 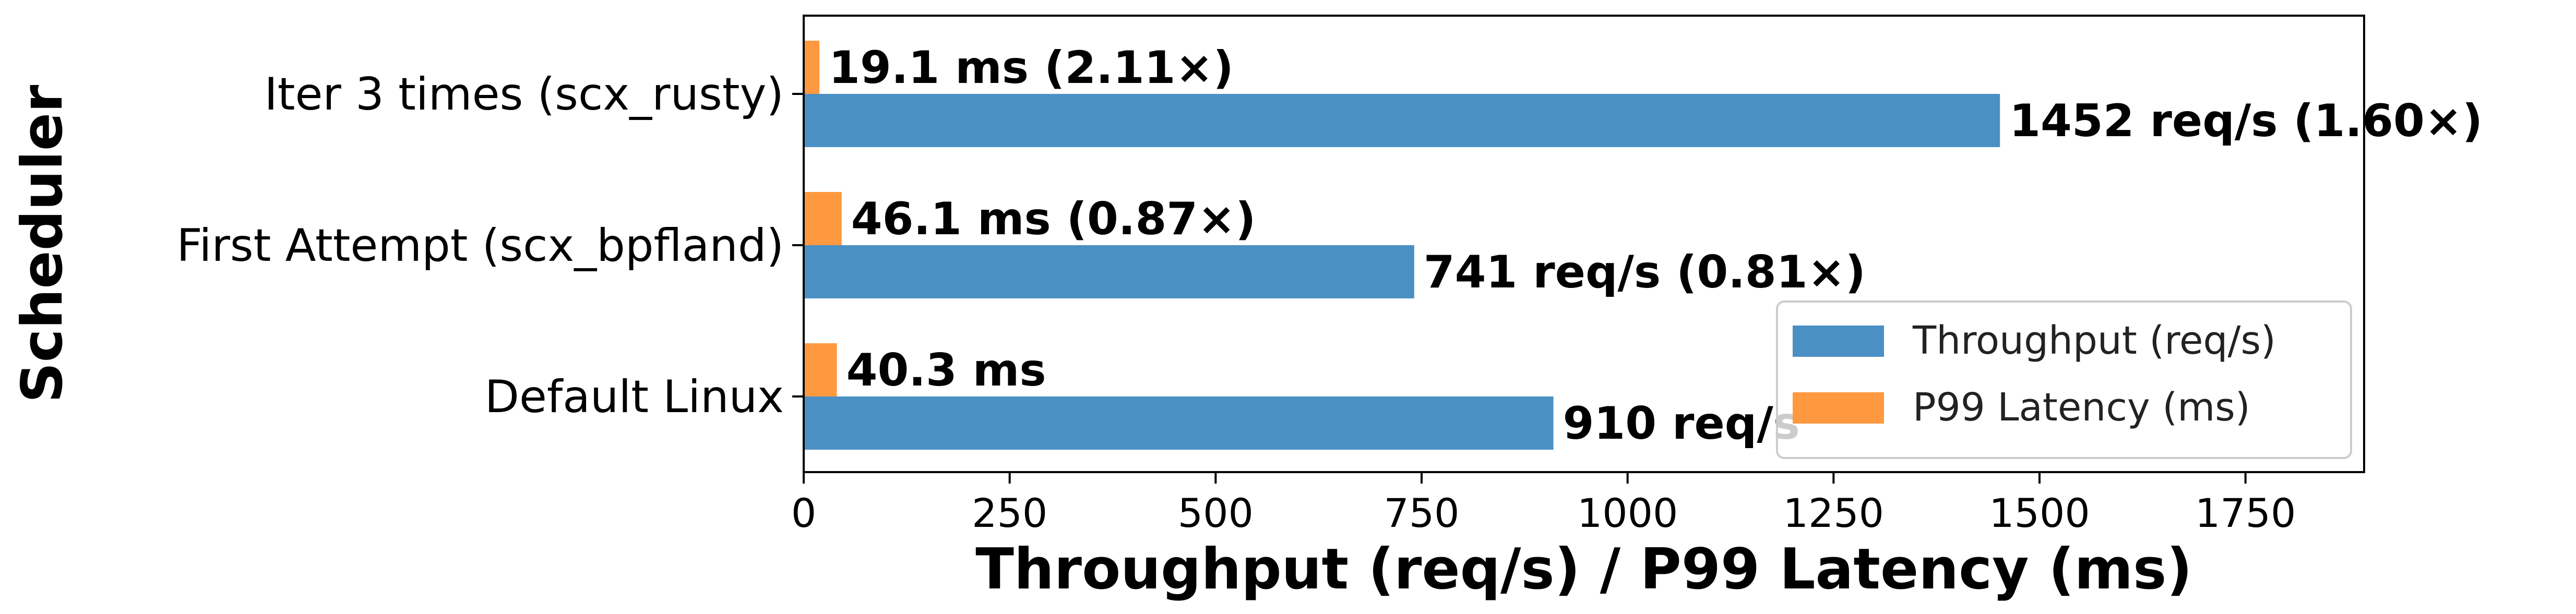 I want to click on y-category-label-first-attempt-scx-bpfland: First Attempt (scx_bpfland), so click(x=480, y=246).